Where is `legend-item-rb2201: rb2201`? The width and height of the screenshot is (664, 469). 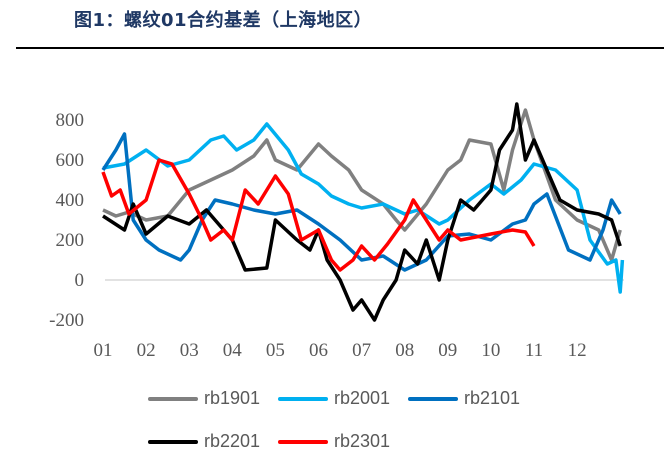
legend-item-rb2201: rb2201 is located at coordinates (204, 441).